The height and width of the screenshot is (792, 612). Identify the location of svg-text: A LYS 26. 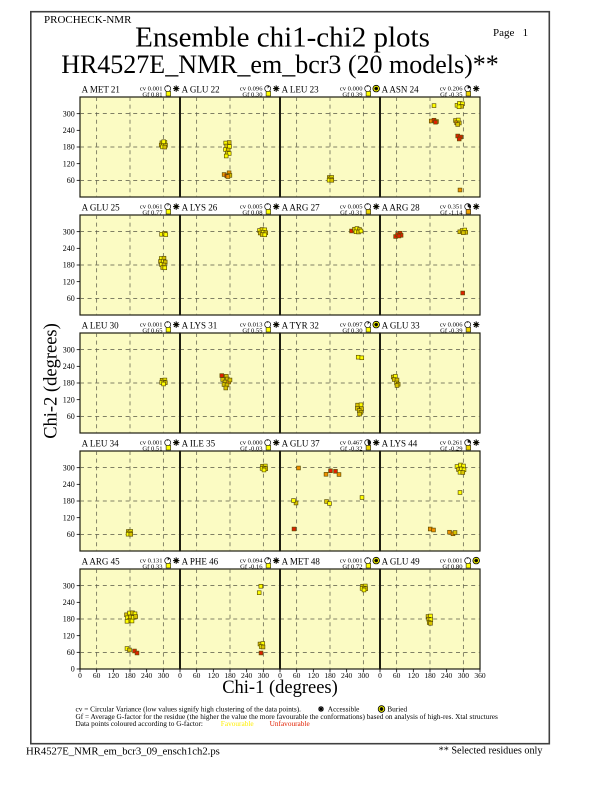
(200, 207).